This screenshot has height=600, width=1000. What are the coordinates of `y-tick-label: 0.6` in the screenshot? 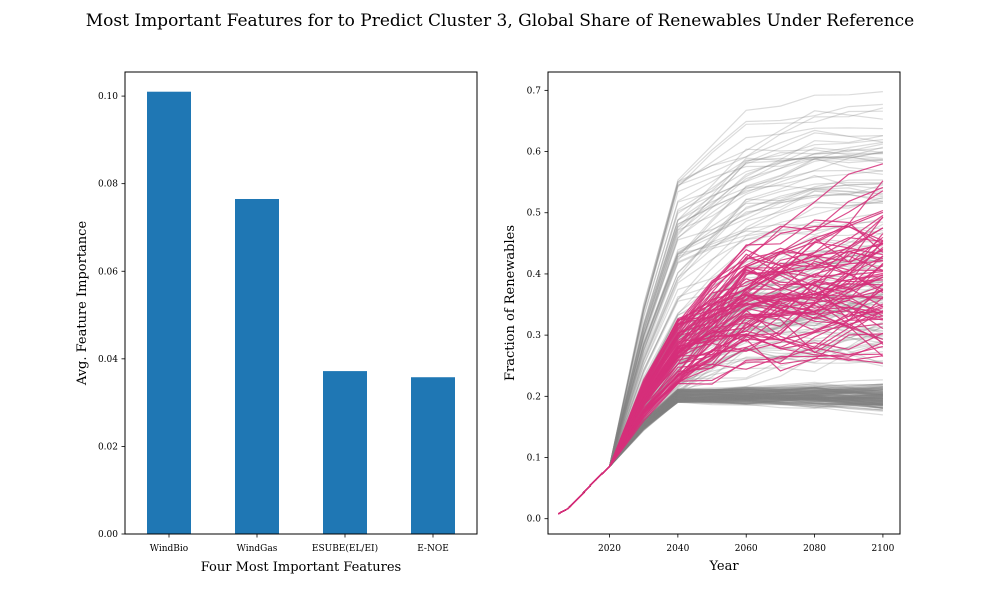 It's located at (534, 153).